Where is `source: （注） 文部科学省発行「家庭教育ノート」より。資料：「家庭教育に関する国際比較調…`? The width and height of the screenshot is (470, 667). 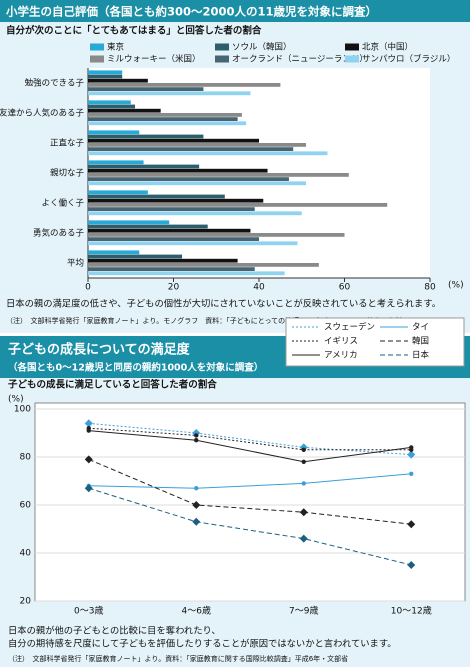
source: （注） 文部科学省発行「家庭教育ノート」より。資料：「家庭教育に関する国際比較調… is located at coordinates (178, 658).